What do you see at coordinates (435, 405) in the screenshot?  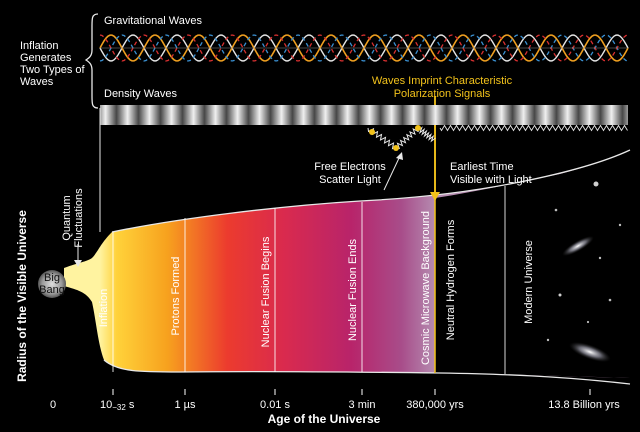 I see `tick-label-5: 380,000 yrs` at bounding box center [435, 405].